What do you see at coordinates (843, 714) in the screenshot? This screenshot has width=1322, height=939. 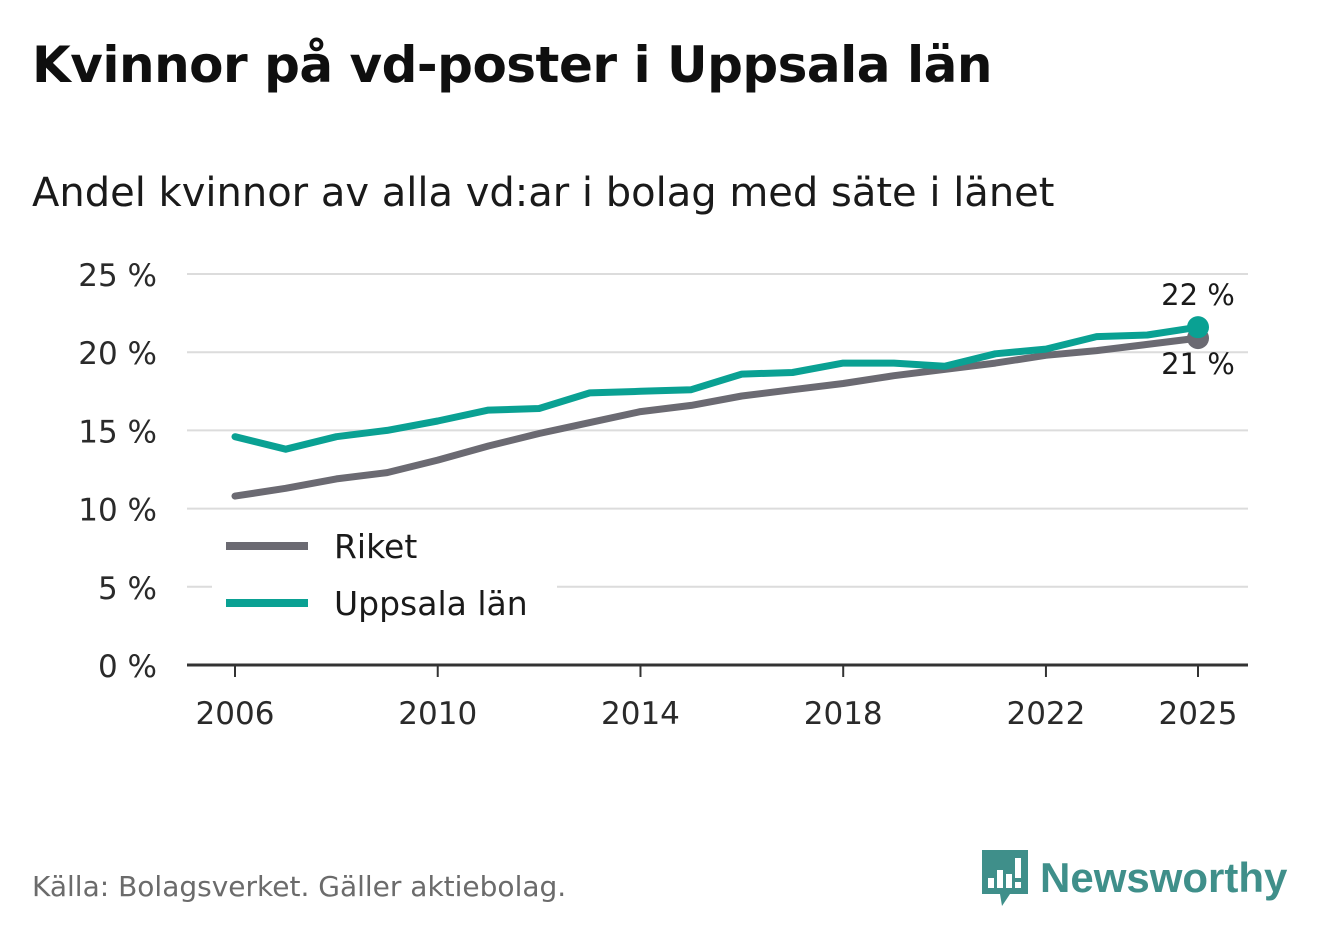 I see `x-tick-label: 2018` at bounding box center [843, 714].